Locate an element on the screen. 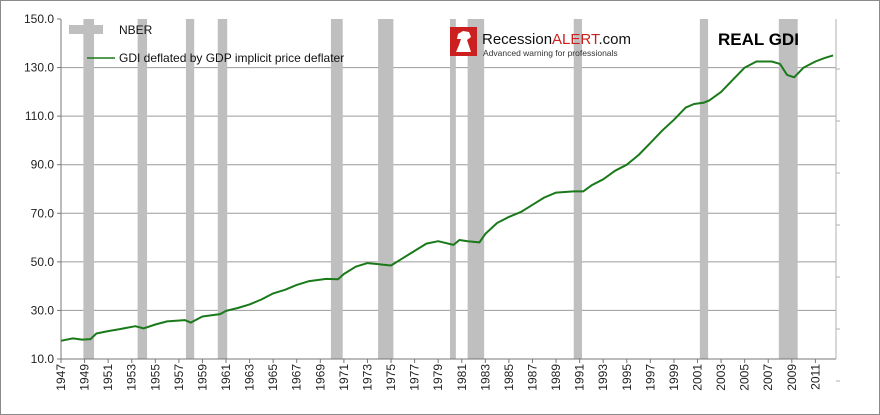 Image resolution: width=880 pixels, height=415 pixels. x-tick-label-31: 2009 is located at coordinates (792, 377).